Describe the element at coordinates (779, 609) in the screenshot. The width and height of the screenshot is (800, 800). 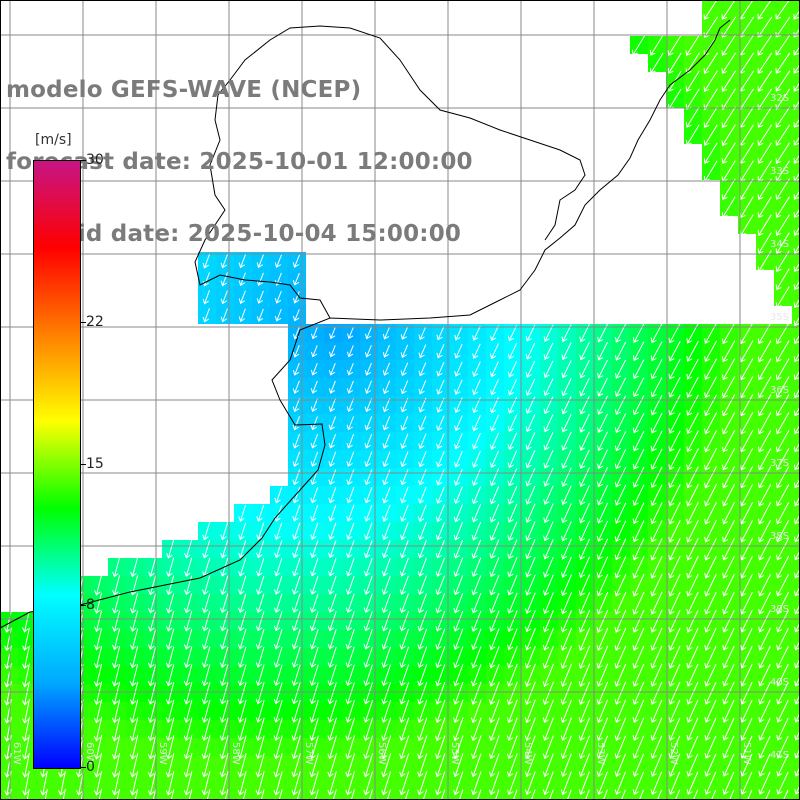
I see `latitude-label: 39S` at that location.